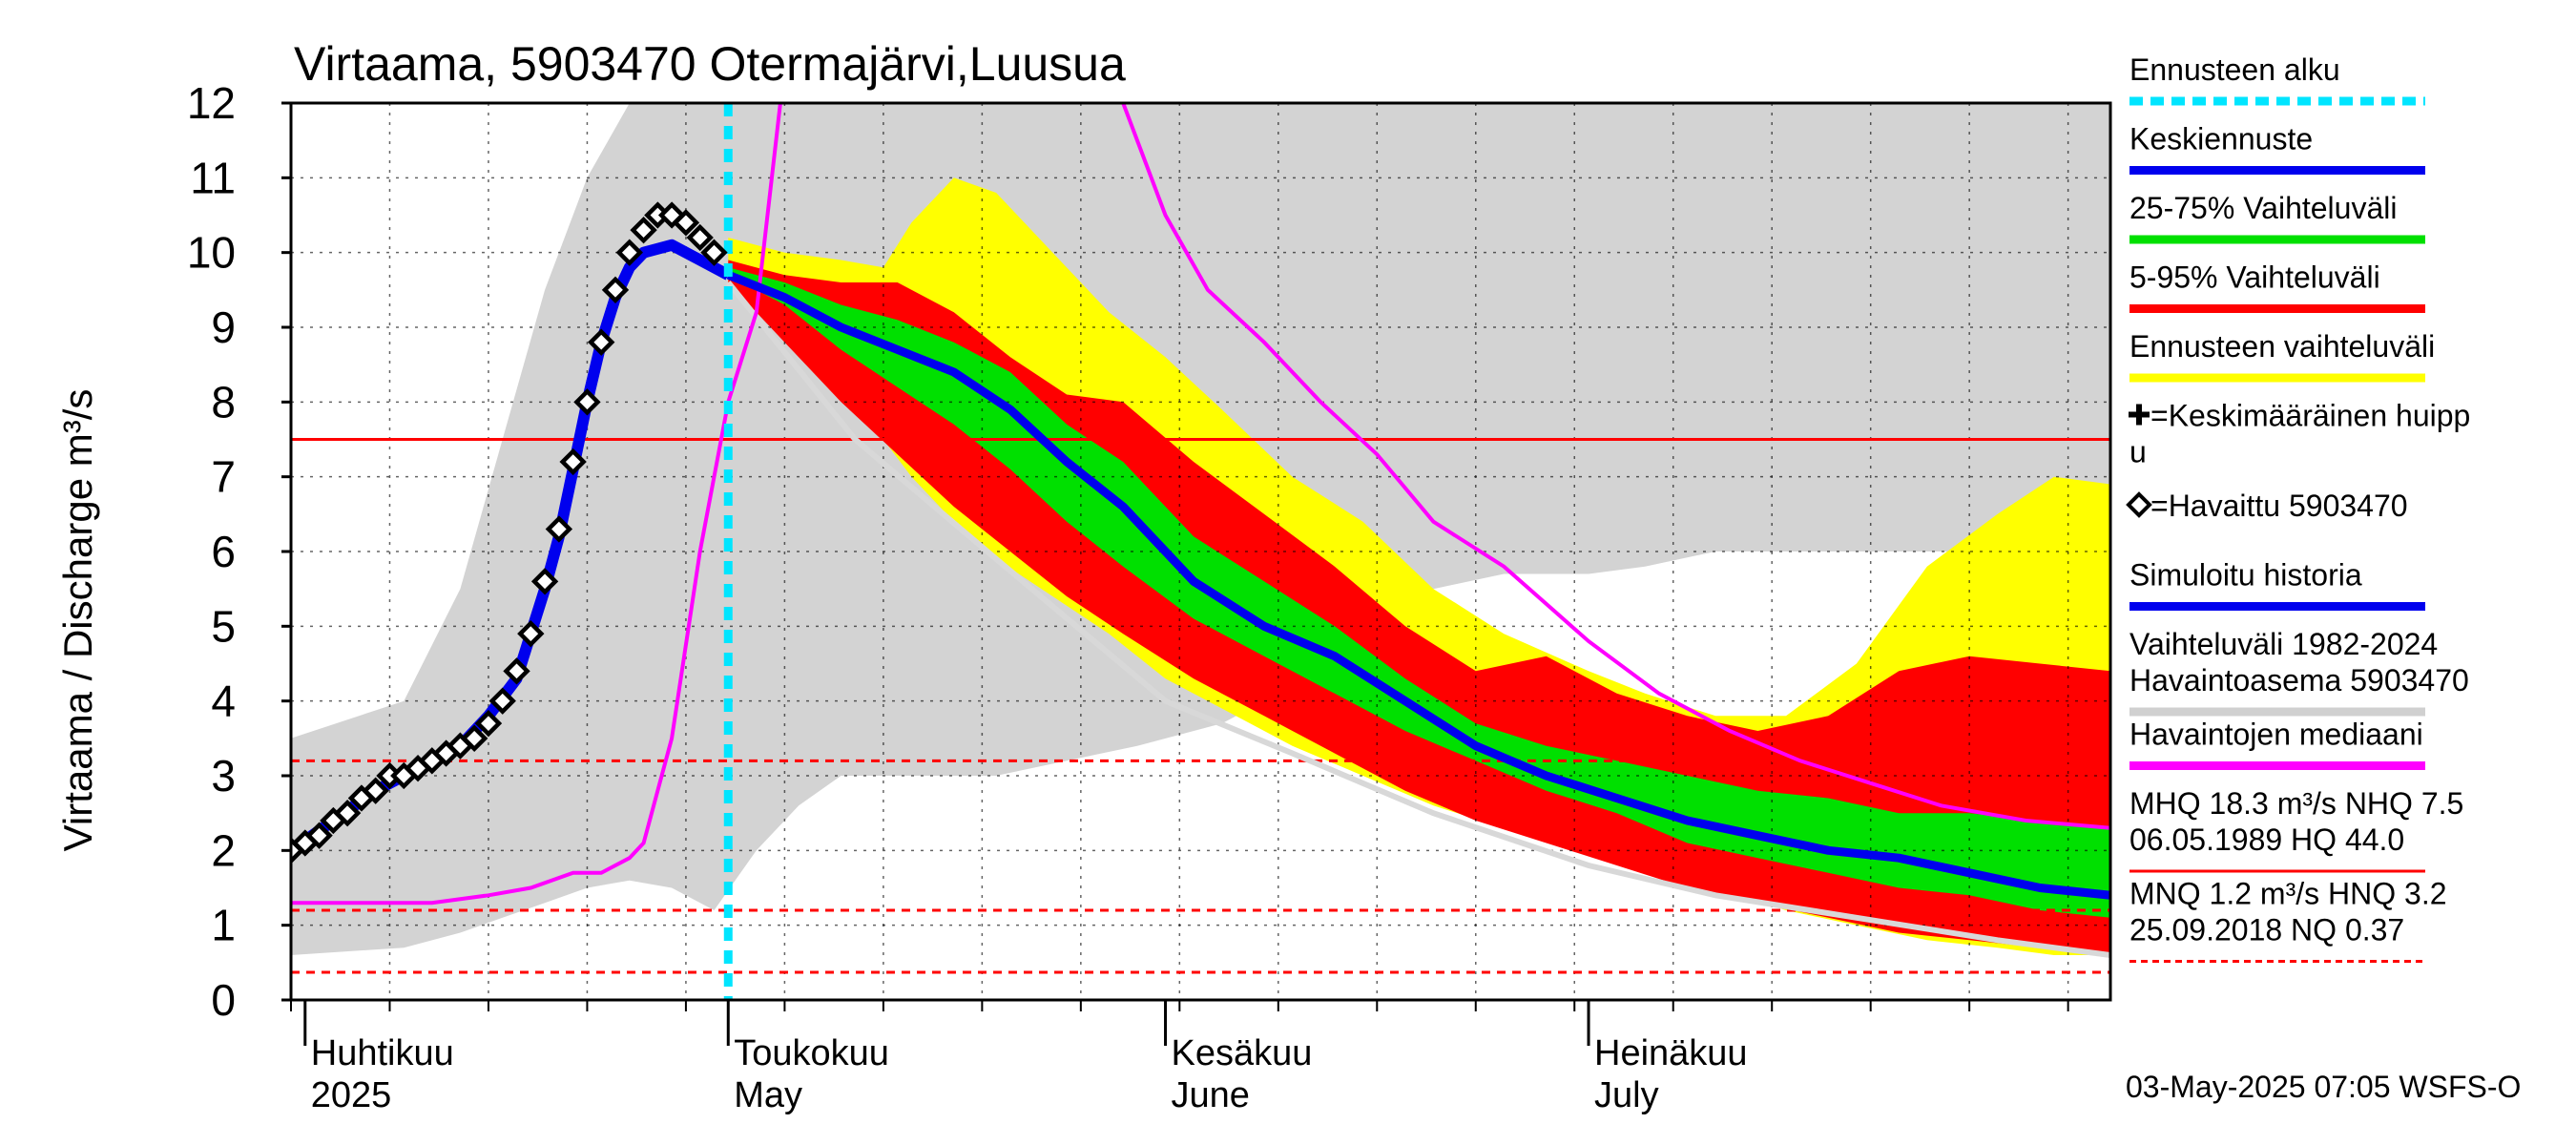 The width and height of the screenshot is (2576, 1145). I want to click on legend-item: Simuloitu historia, so click(2277, 585).